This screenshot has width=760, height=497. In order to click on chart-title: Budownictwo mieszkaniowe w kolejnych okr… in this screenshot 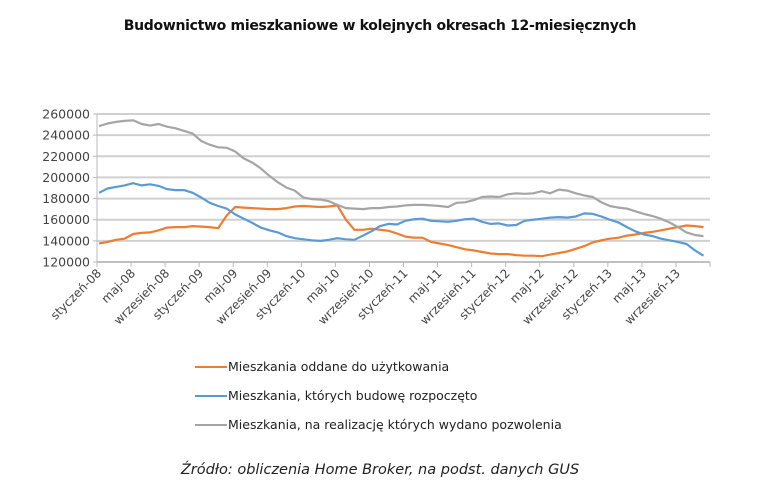, I will do `click(380, 26)`.